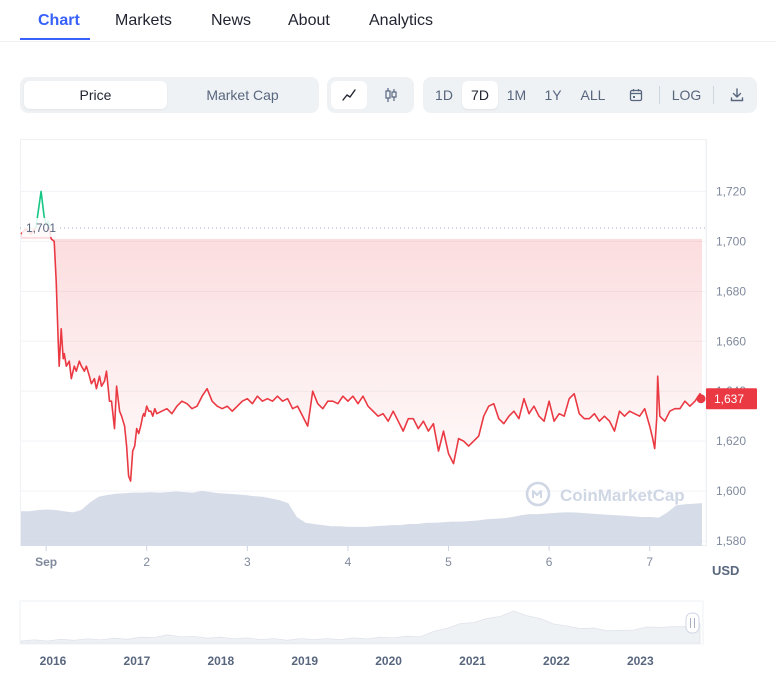  What do you see at coordinates (53, 661) in the screenshot?
I see `overview-year-label: 2016` at bounding box center [53, 661].